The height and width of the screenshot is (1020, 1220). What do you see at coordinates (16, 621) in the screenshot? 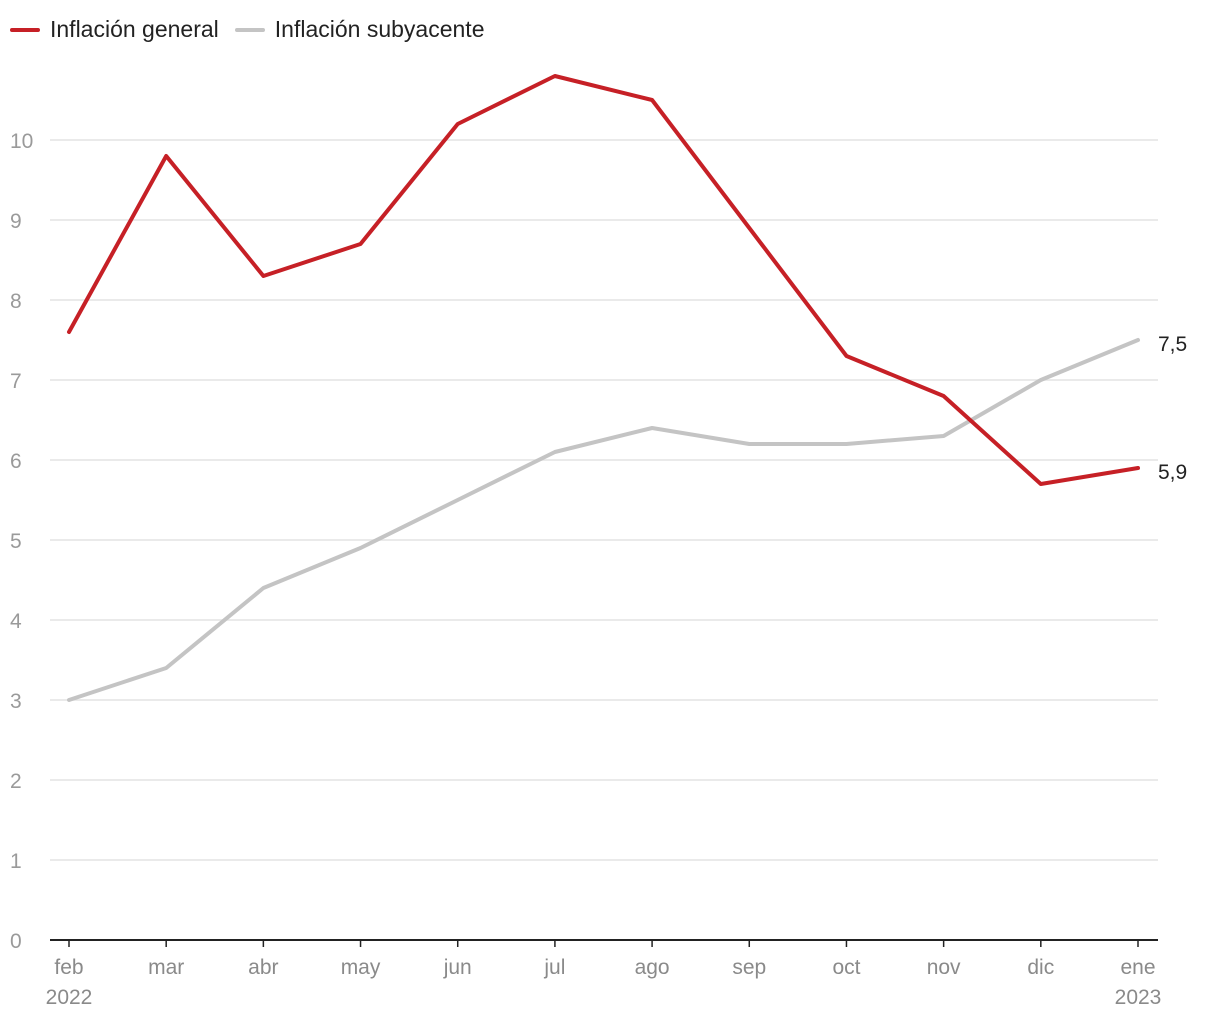
I see `y-tick-label: 4` at bounding box center [16, 621].